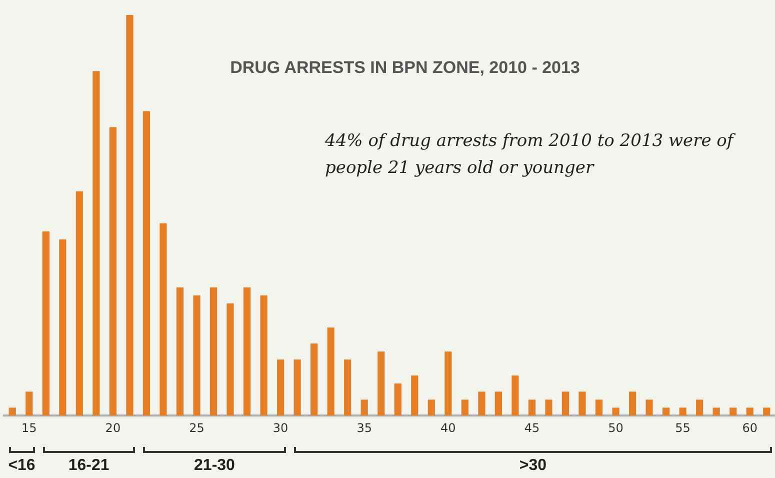  Describe the element at coordinates (89, 465) in the screenshot. I see `text: 16-21` at that location.